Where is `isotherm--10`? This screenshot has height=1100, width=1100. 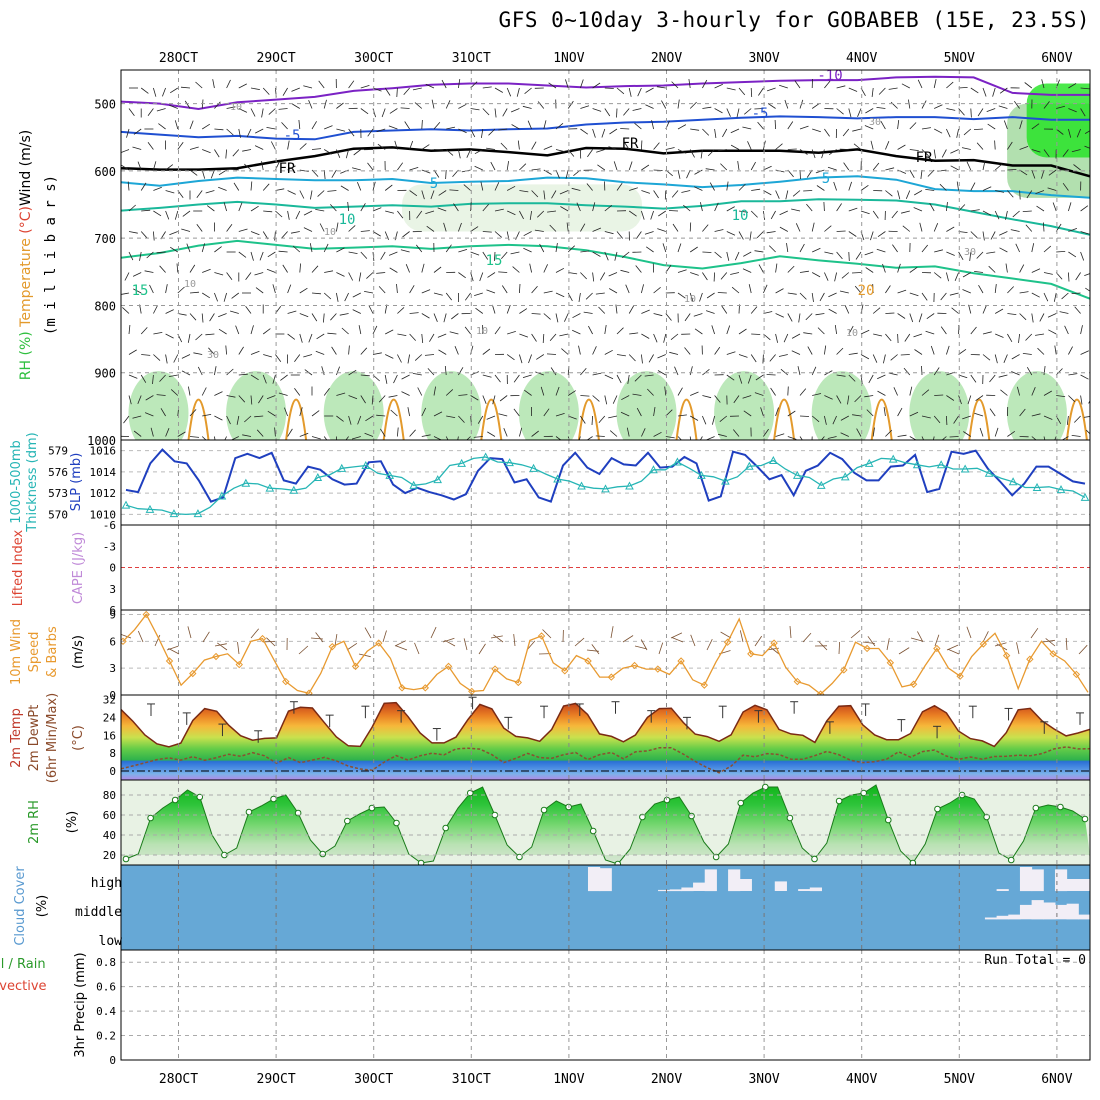
isotherm--10 is located at coordinates (605, 93).